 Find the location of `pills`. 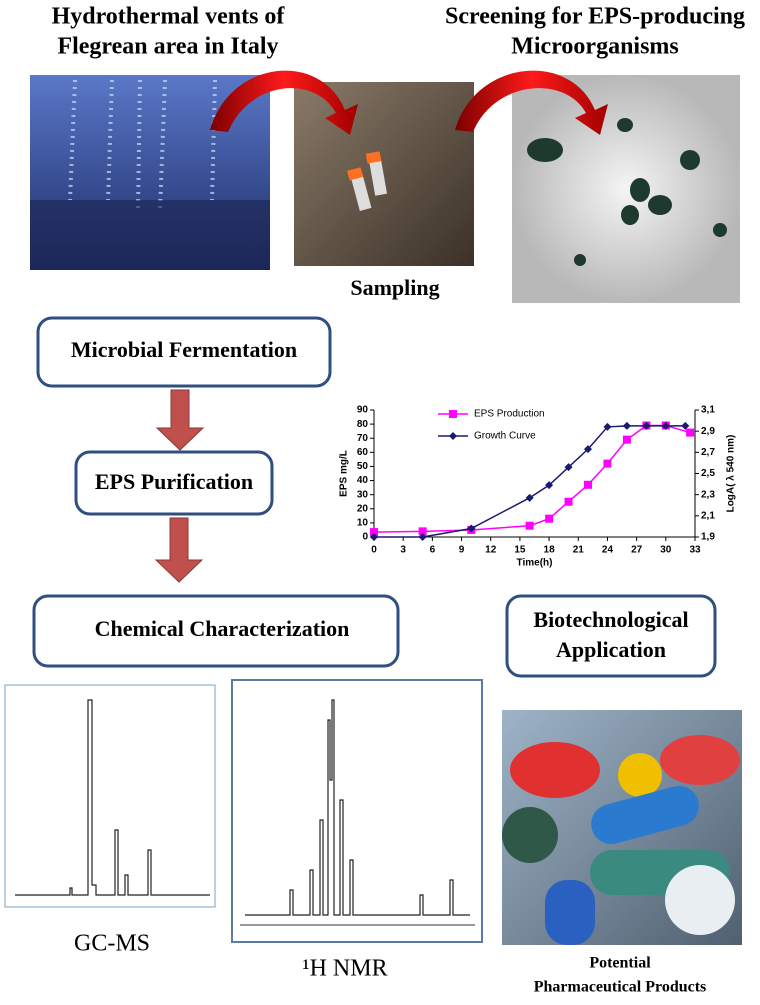

pills is located at coordinates (621, 840).